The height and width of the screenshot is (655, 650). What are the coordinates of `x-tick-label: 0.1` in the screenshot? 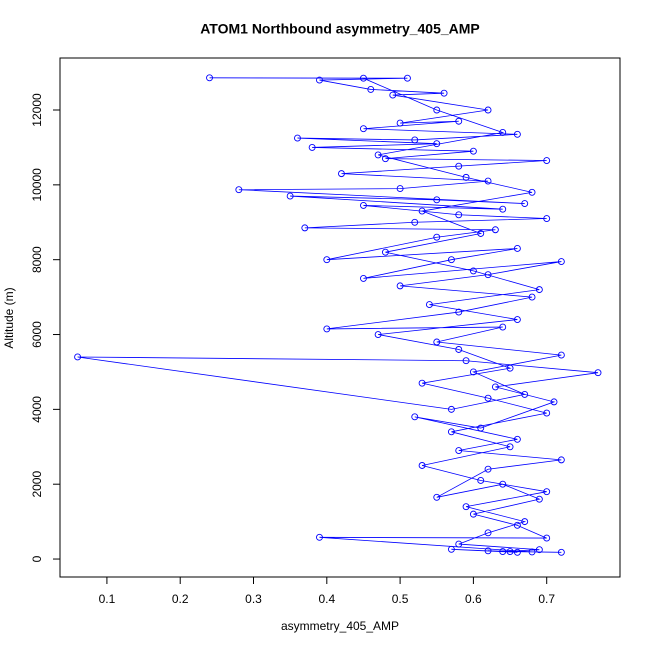 It's located at (107, 599).